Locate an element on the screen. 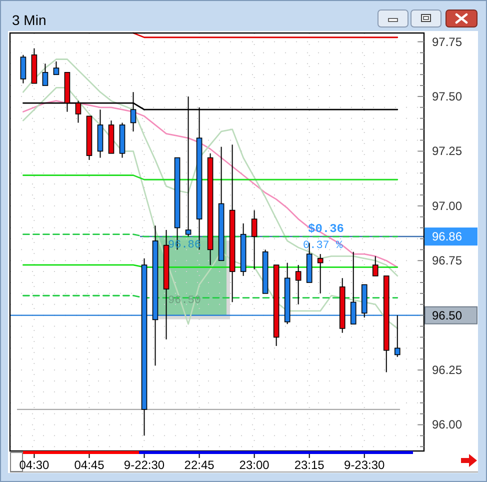 This screenshot has width=487, height=482. y-tick-label: 97.75 is located at coordinates (447, 41).